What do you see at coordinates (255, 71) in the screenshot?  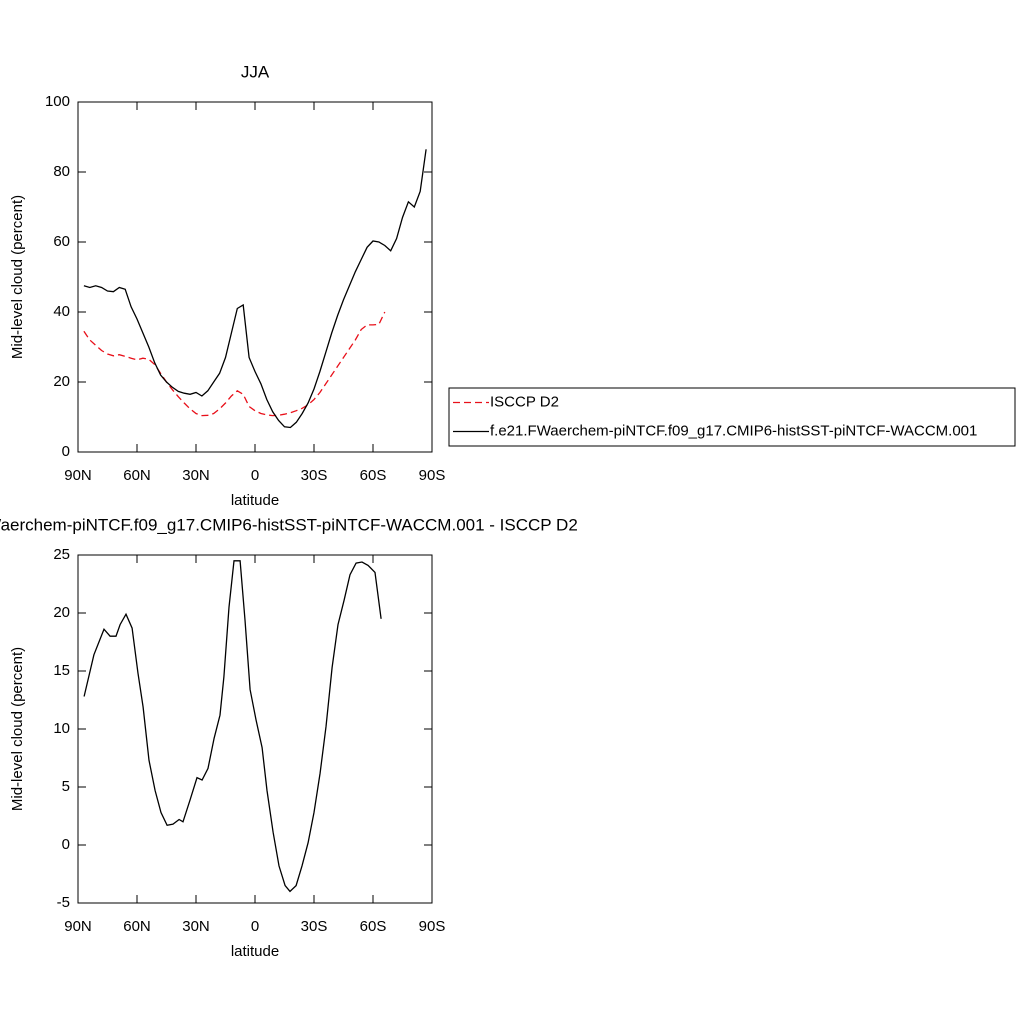 I see `chart-title: JJA` at bounding box center [255, 71].